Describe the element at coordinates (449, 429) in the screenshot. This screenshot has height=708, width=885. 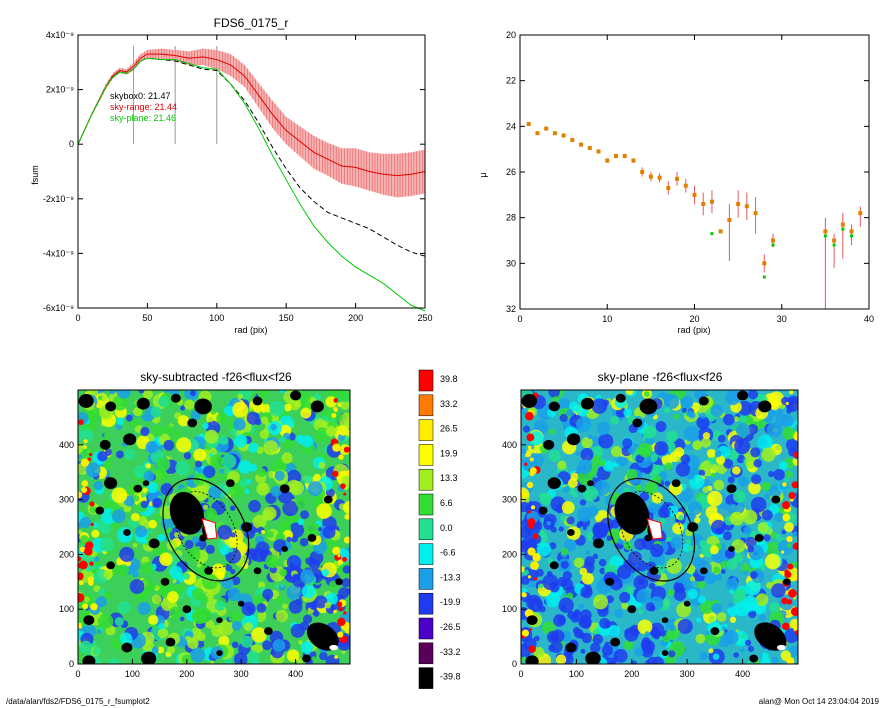
I see `colorbar-label: 26.5` at that location.